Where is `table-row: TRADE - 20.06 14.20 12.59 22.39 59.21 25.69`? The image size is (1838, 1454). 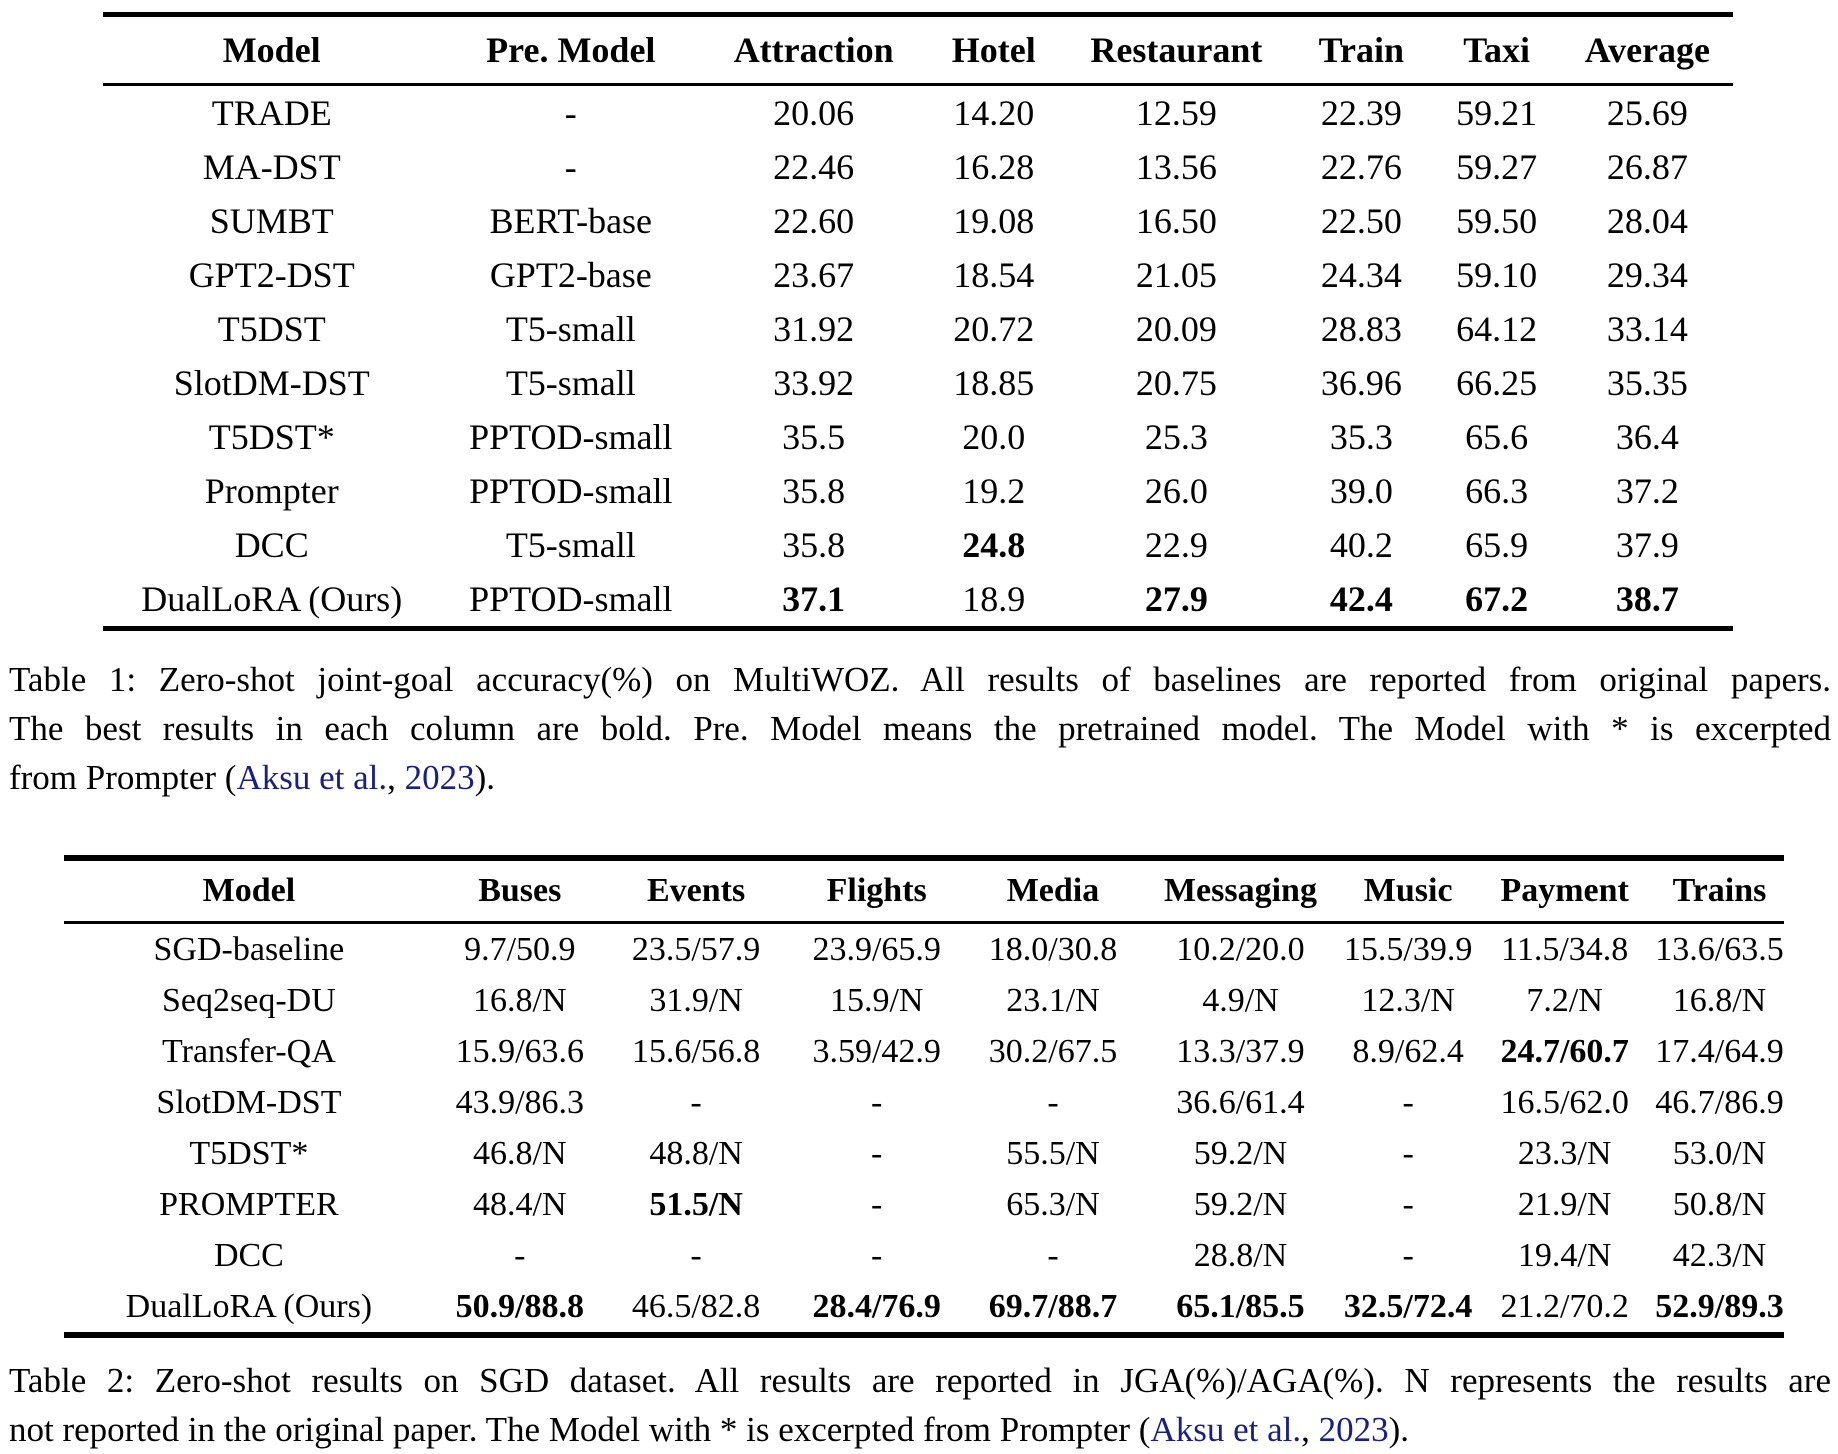 table-row: TRADE - 20.06 14.20 12.59 22.39 59.21 25.69 is located at coordinates (918, 113).